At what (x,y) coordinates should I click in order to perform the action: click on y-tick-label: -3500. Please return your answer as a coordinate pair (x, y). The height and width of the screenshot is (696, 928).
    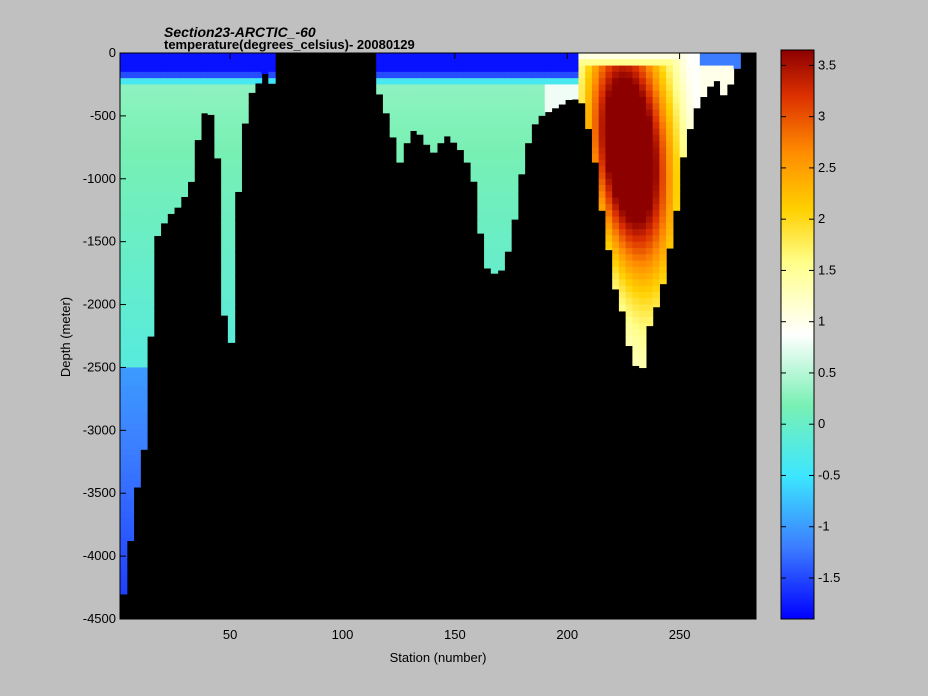
    Looking at the image, I should click on (99, 492).